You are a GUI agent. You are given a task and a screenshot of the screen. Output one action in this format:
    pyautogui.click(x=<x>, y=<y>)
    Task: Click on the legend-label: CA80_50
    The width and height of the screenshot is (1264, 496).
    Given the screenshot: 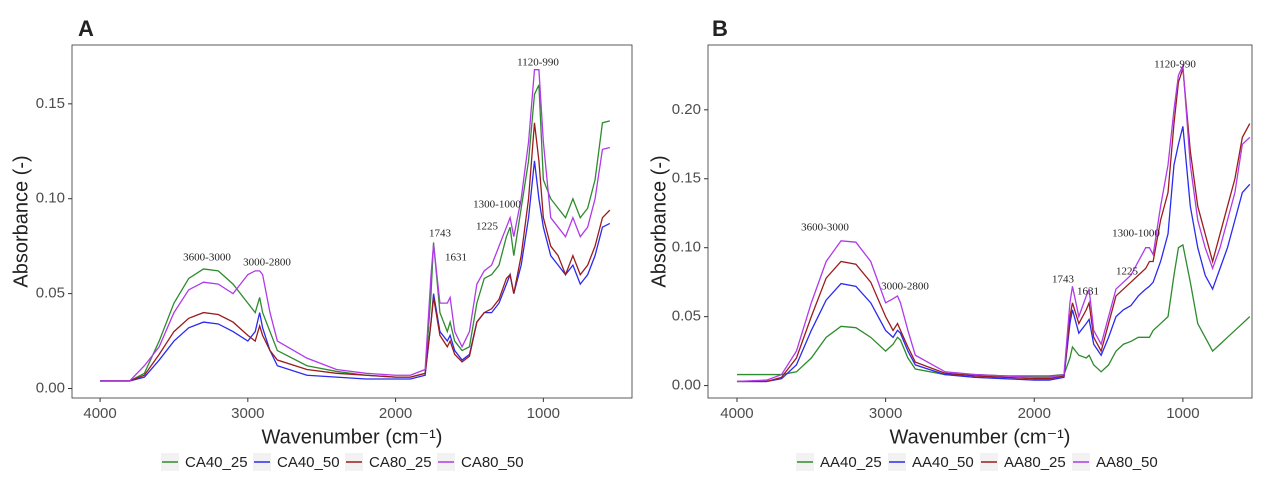 What is the action you would take?
    pyautogui.click(x=492, y=462)
    